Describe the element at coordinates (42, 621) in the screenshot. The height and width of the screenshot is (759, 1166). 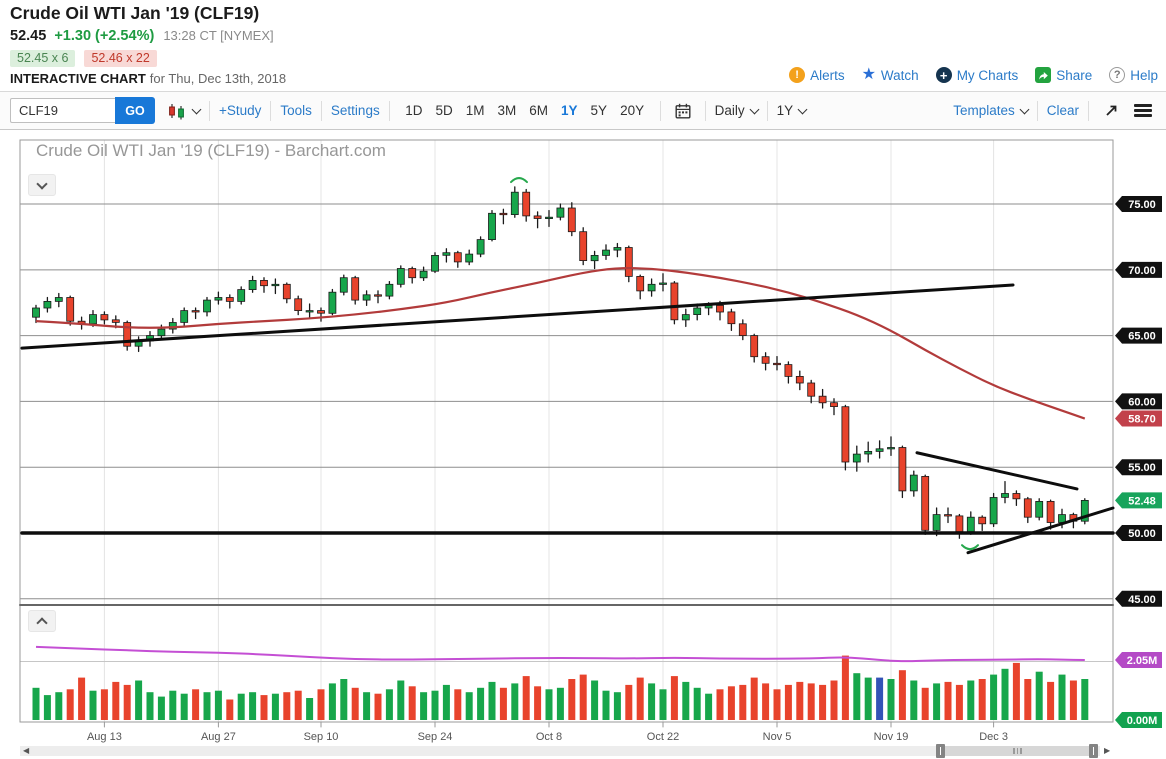
I see `volume-pane-collapse-button` at that location.